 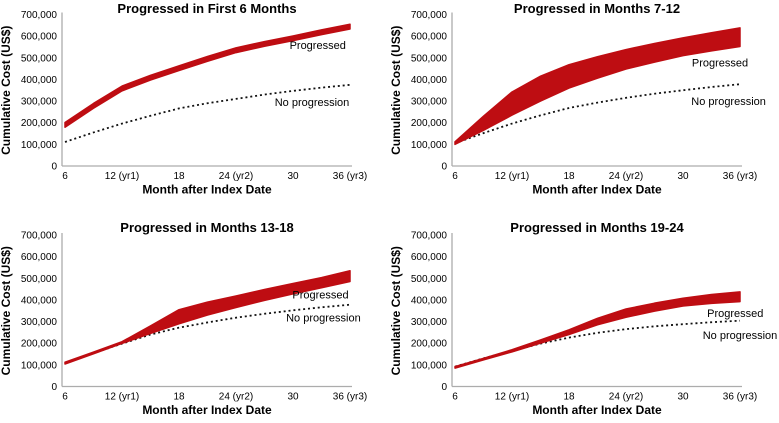 I want to click on chart-title: Progressed in First 6 Months, so click(x=206, y=8).